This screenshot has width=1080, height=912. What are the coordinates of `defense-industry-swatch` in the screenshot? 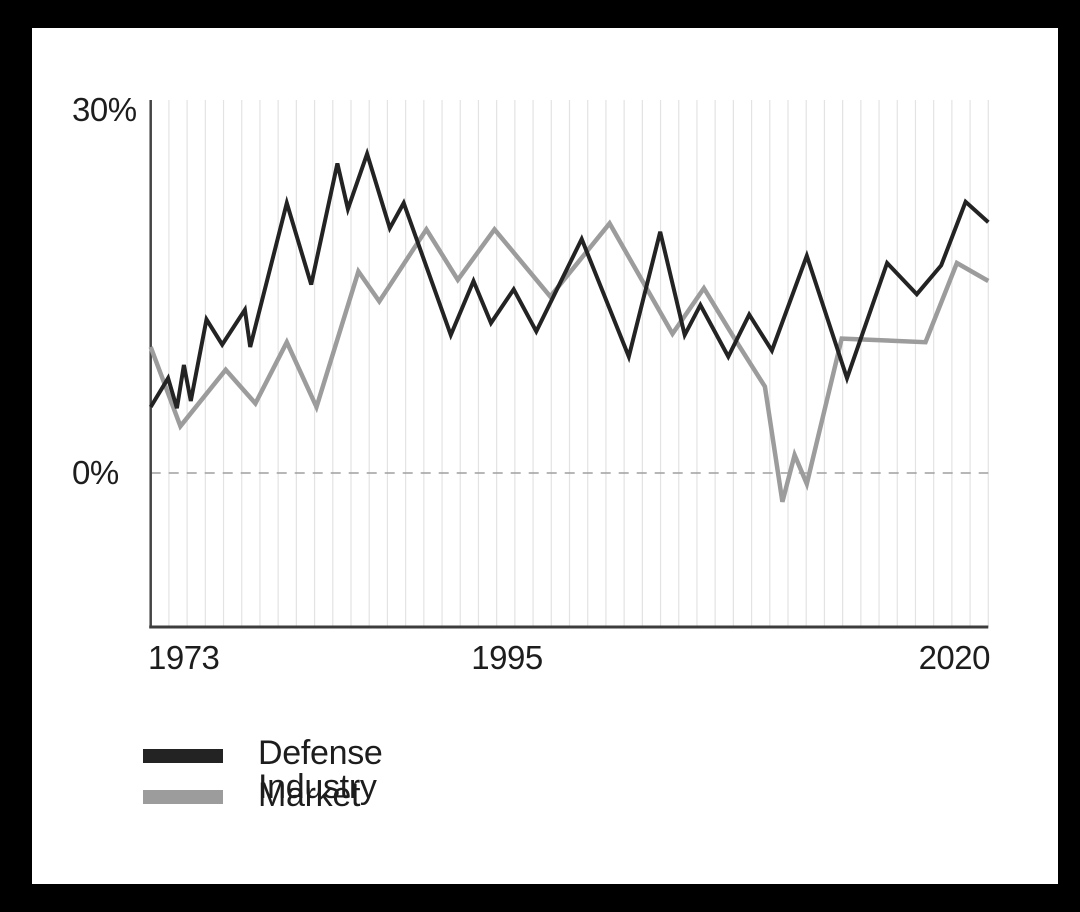 It's located at (183, 756).